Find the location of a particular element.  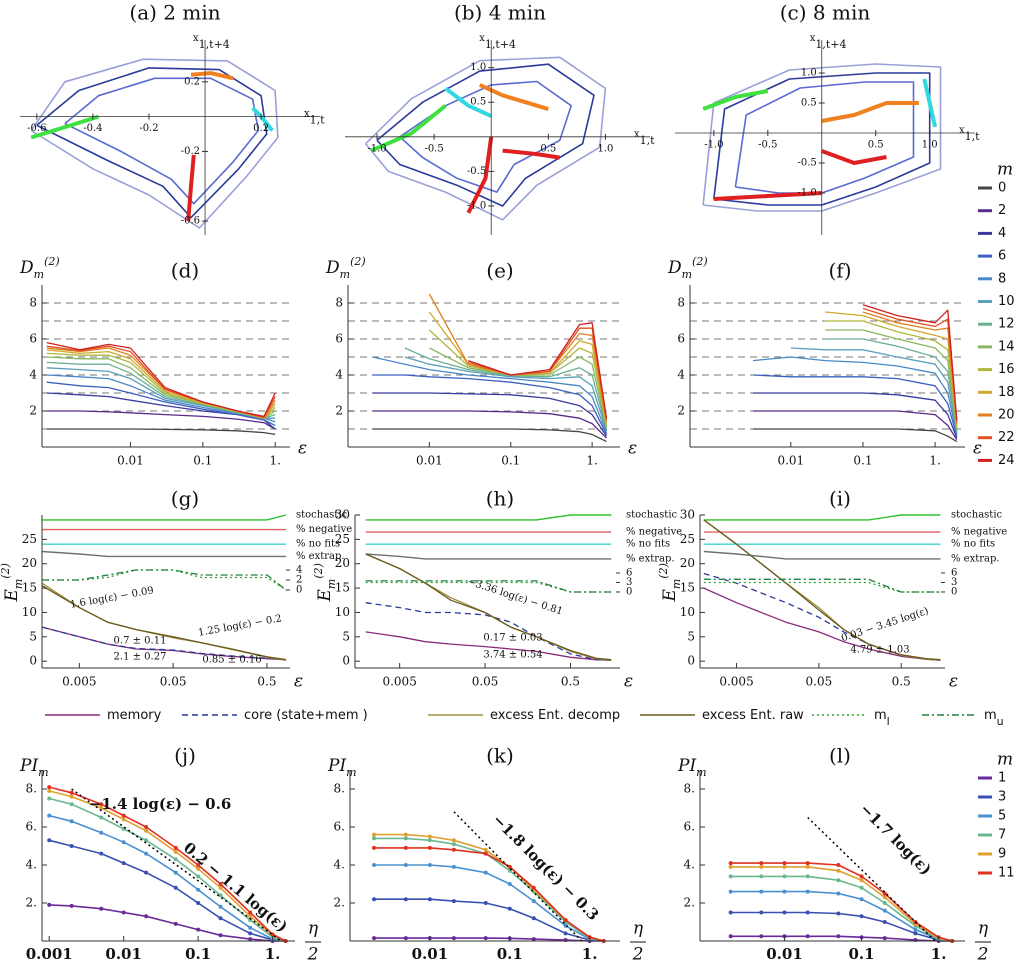

x-axis-label: η is located at coordinates (983, 929).